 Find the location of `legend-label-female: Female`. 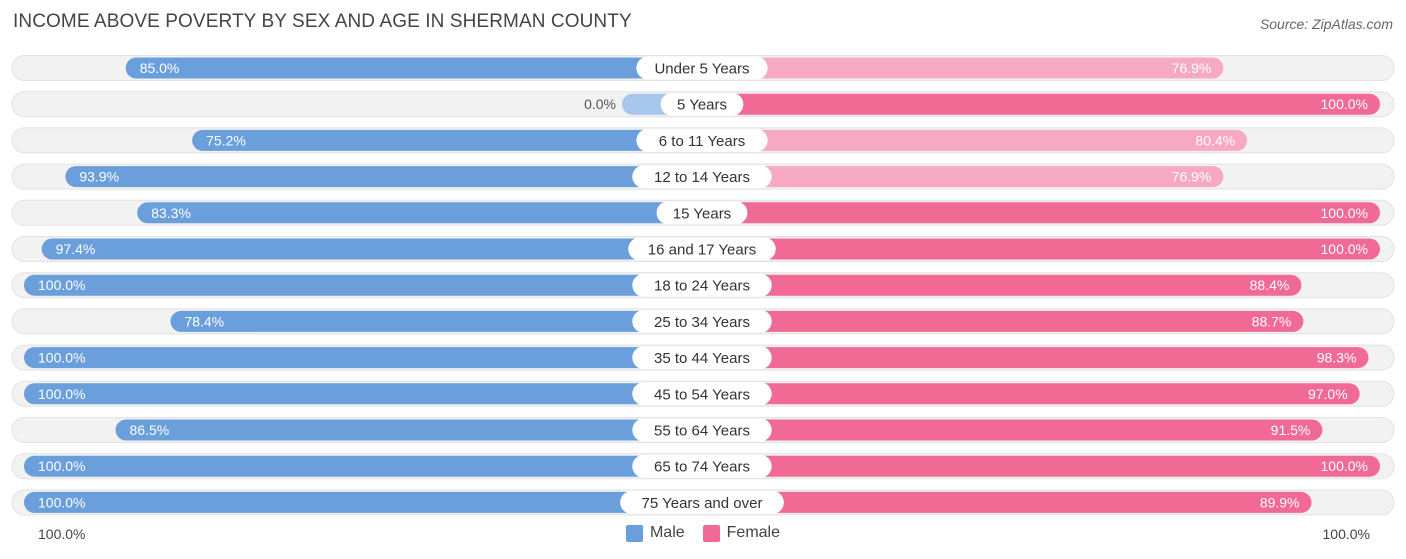

legend-label-female: Female is located at coordinates (753, 532).